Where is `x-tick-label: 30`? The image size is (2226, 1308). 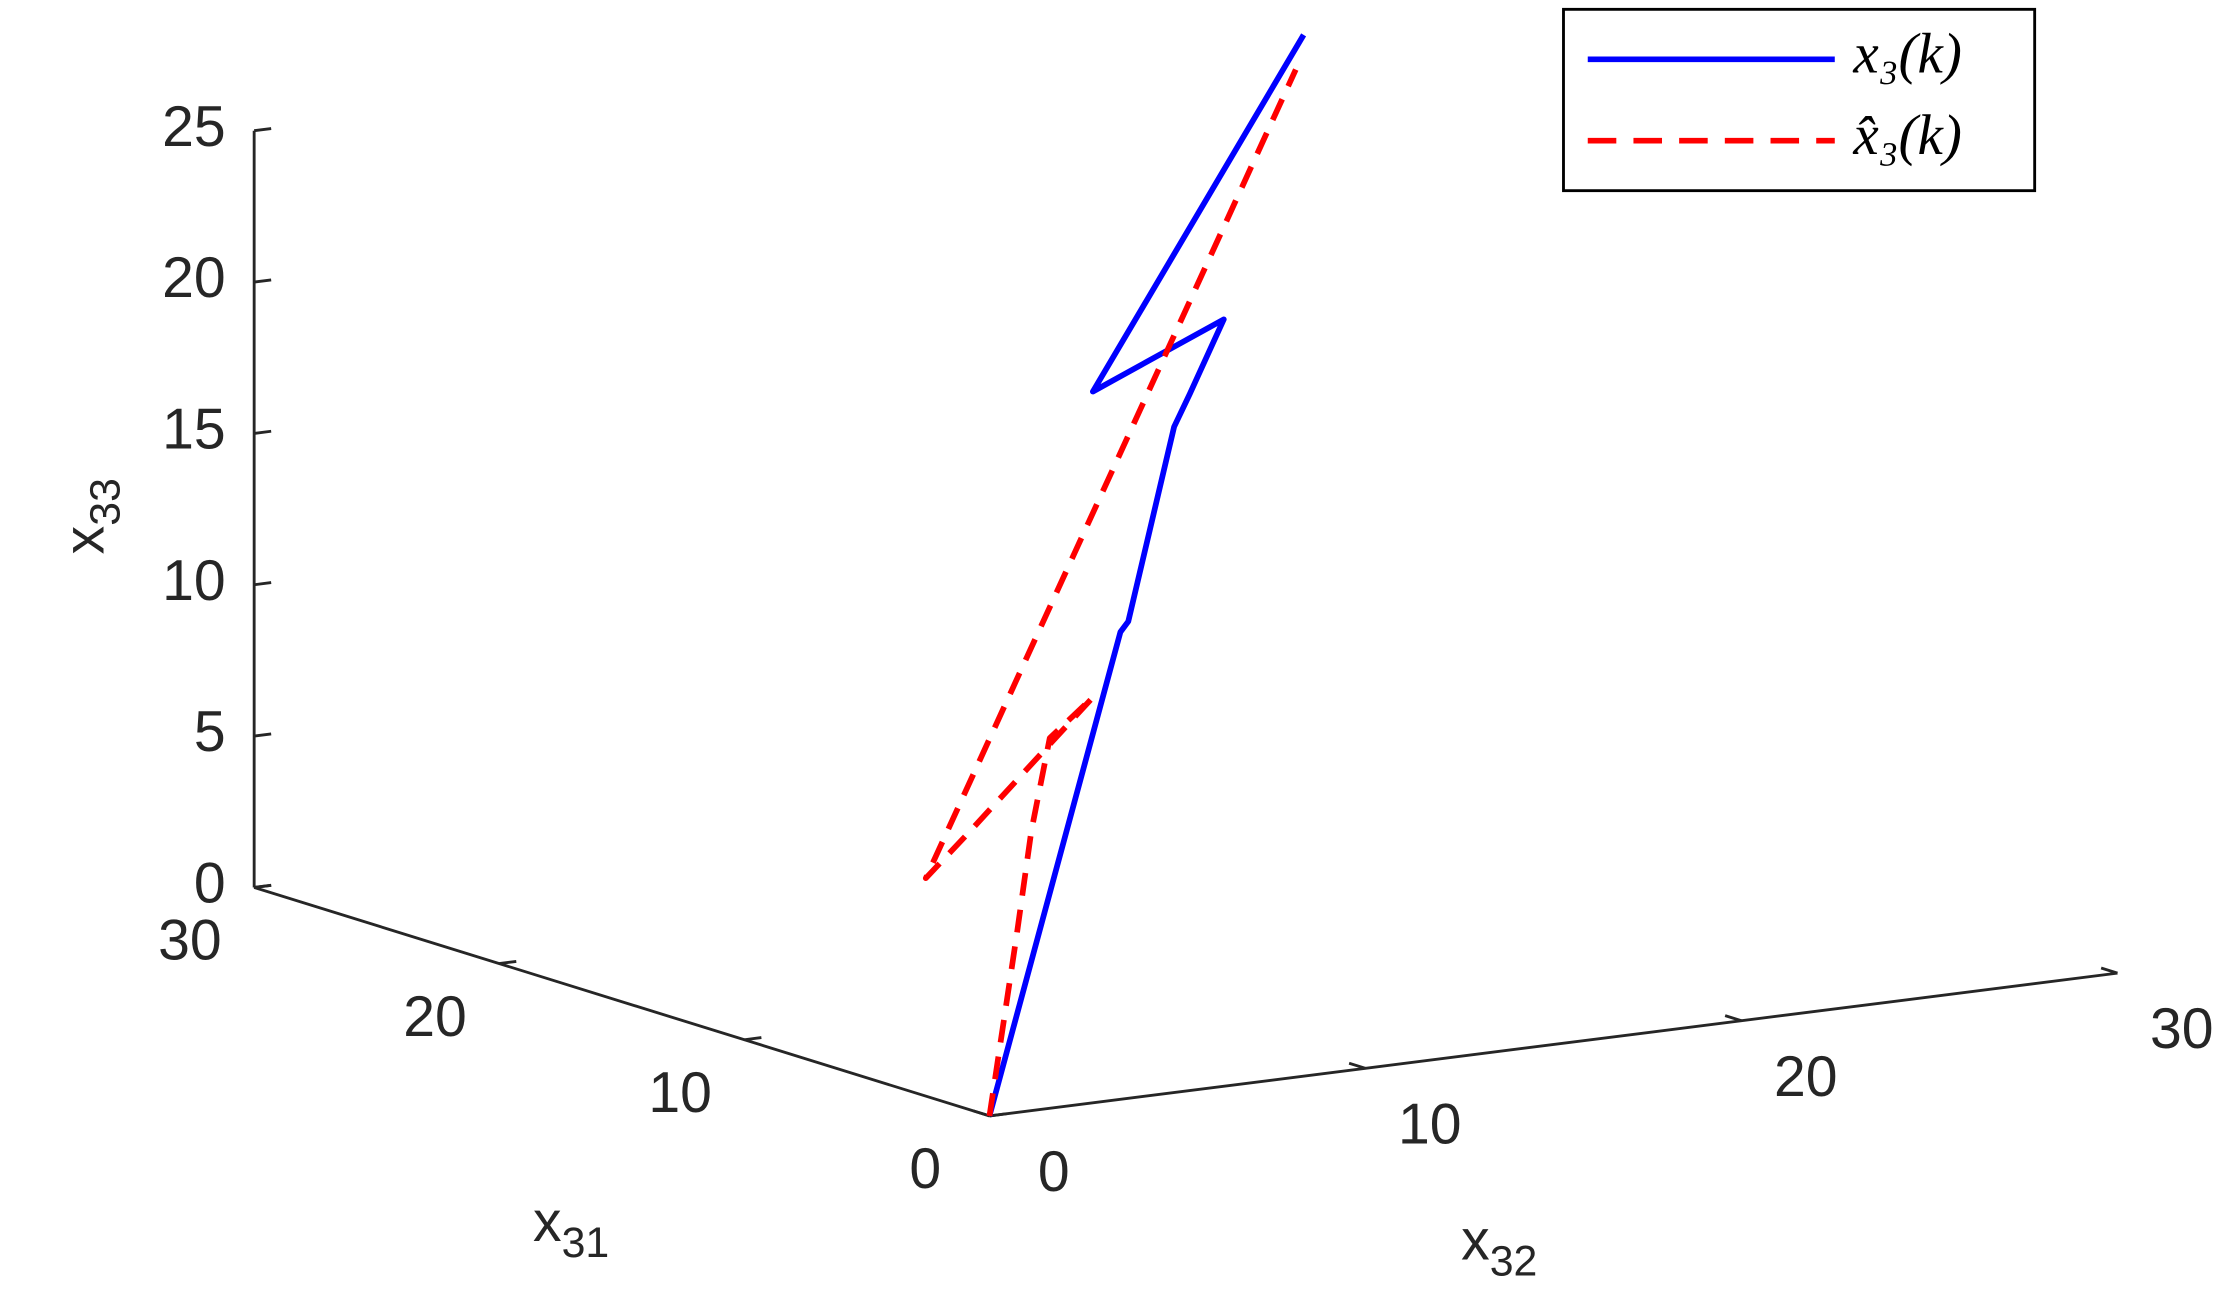 x-tick-label: 30 is located at coordinates (190, 941).